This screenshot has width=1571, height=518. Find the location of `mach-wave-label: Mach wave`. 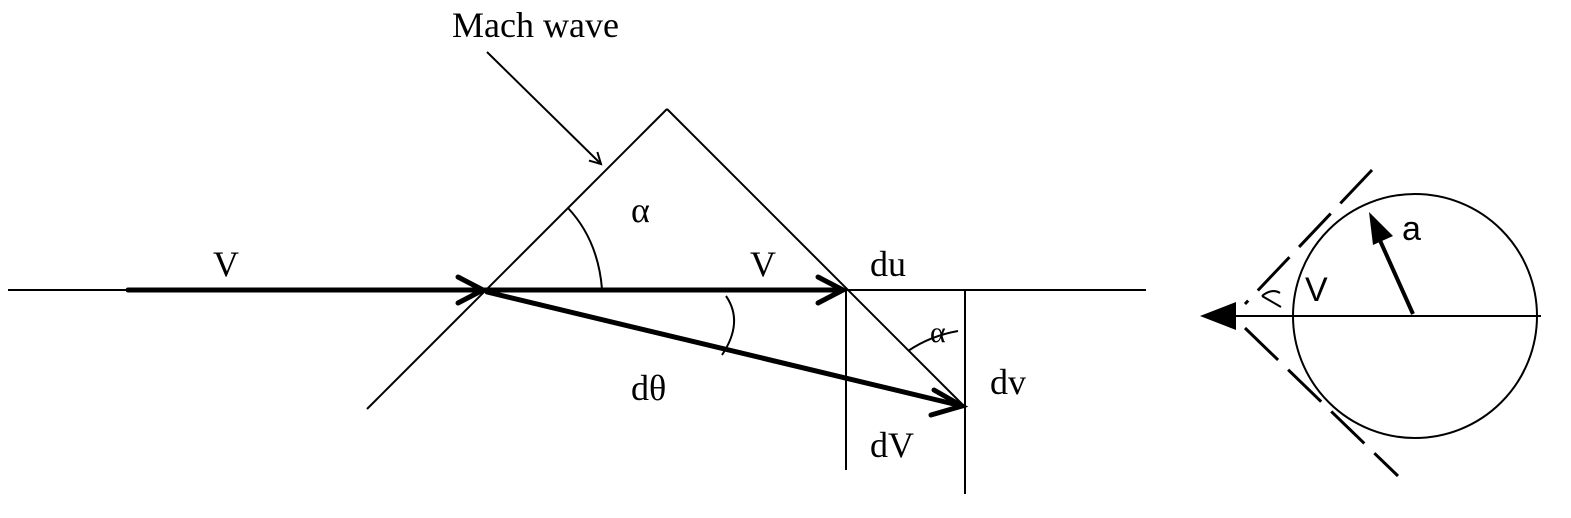

mach-wave-label: Mach wave is located at coordinates (535, 25).